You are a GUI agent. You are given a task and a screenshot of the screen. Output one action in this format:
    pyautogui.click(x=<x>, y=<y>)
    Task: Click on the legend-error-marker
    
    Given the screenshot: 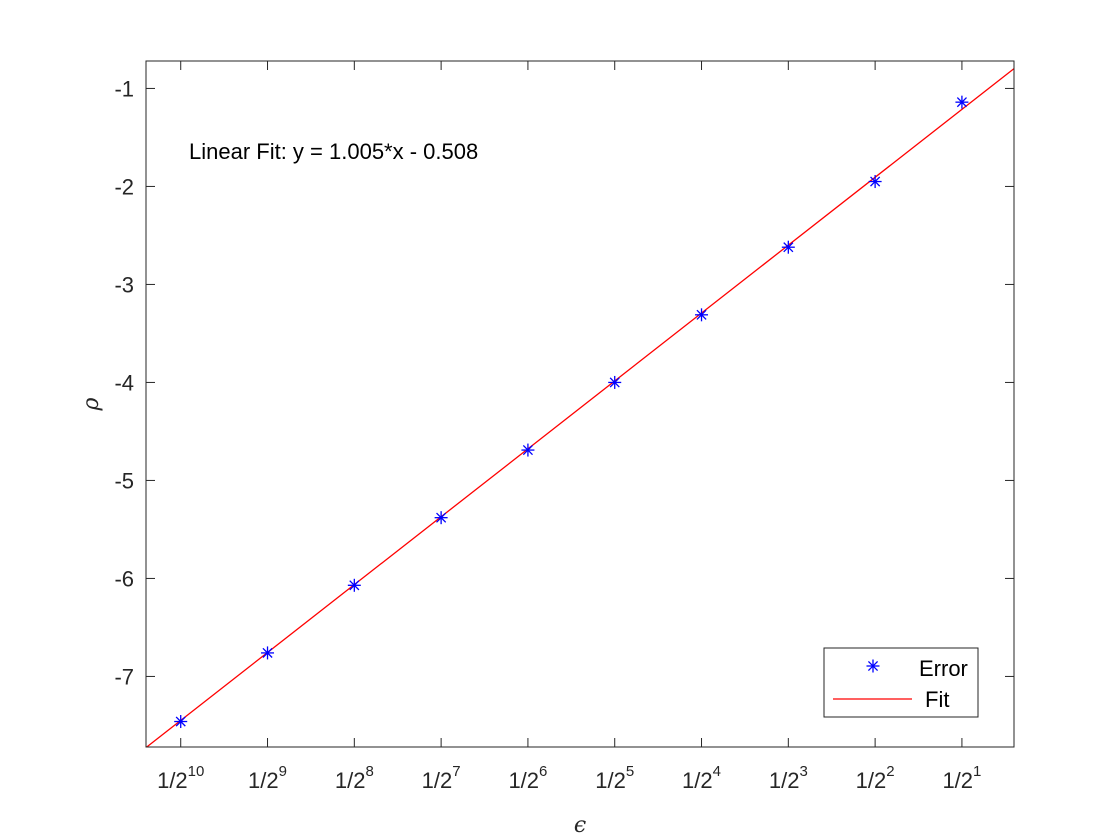 What is the action you would take?
    pyautogui.click(x=873, y=666)
    